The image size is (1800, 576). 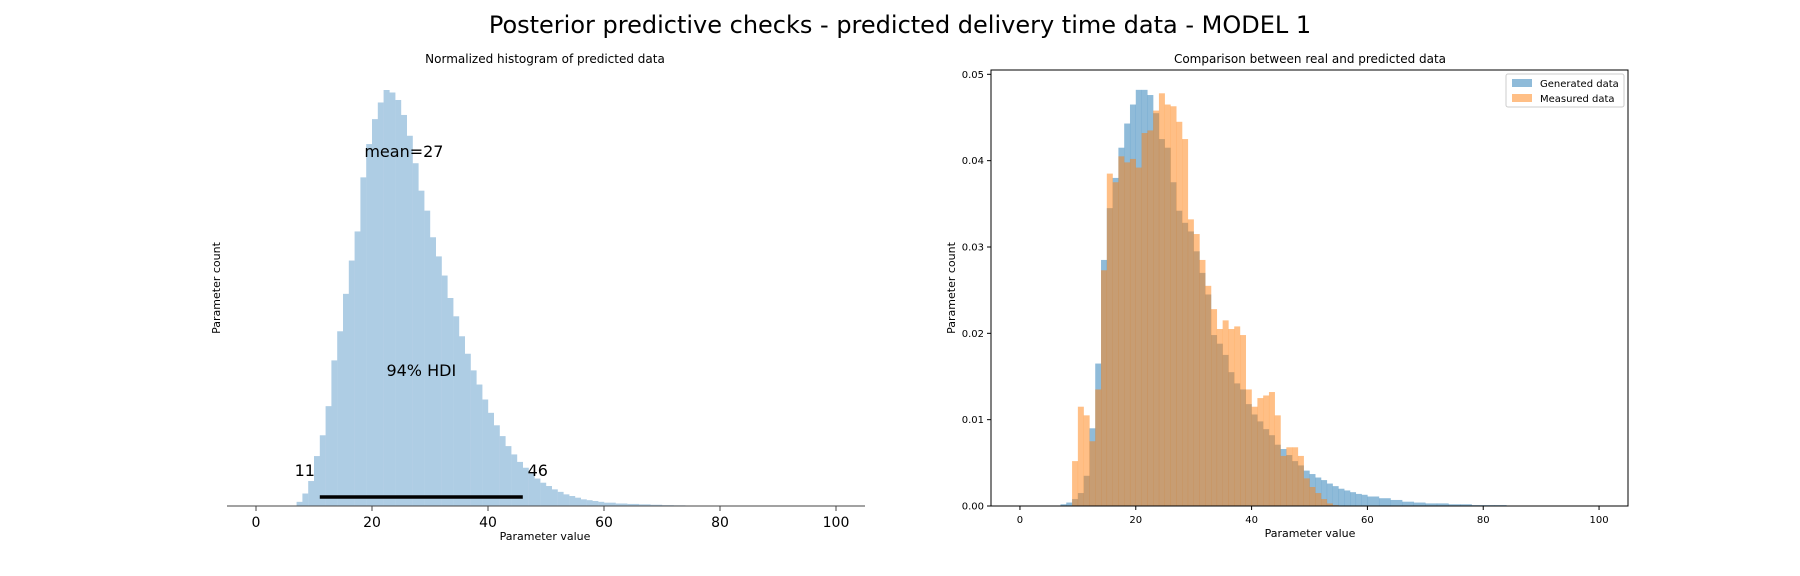 I want to click on measured-histogram, so click(x=1205, y=300).